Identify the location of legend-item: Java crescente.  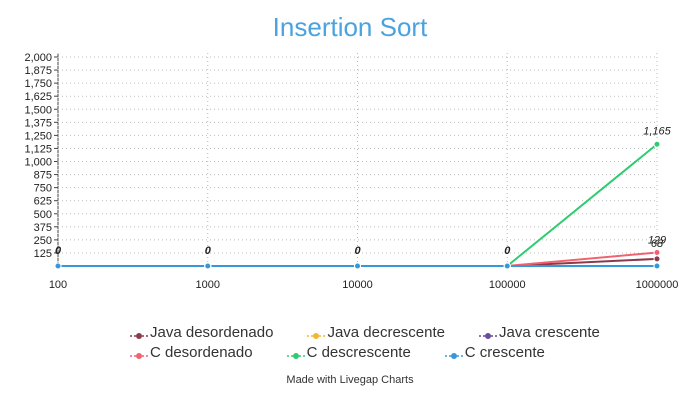
(539, 332).